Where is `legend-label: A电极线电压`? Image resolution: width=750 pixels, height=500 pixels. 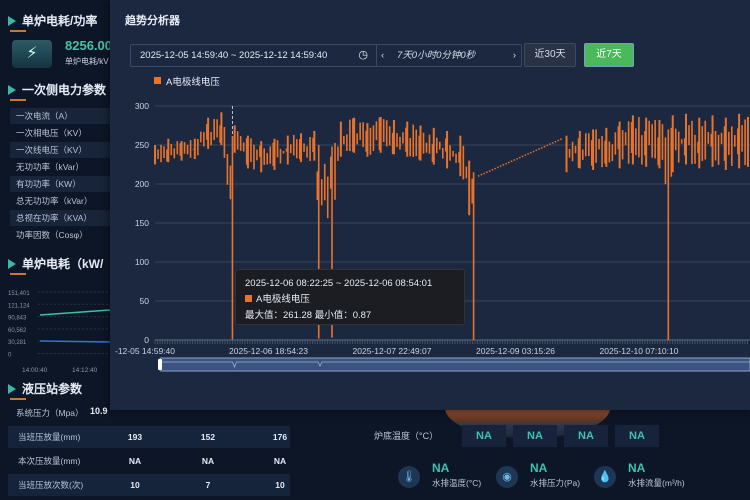
legend-label: A电极线电压 is located at coordinates (193, 82).